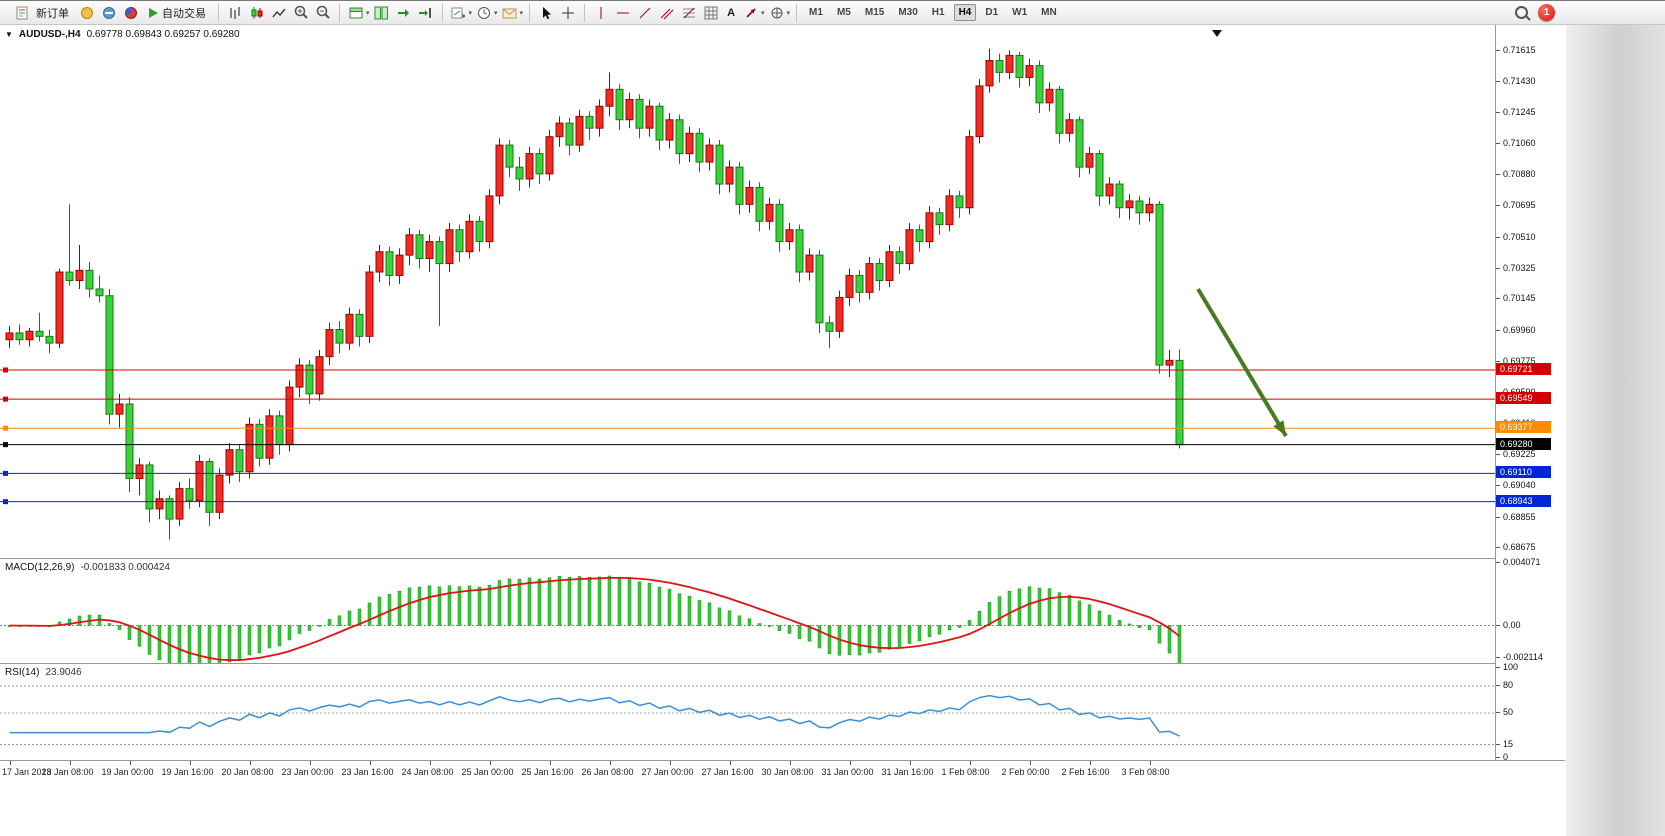 This screenshot has height=836, width=1665. What do you see at coordinates (607, 772) in the screenshot?
I see `time-axis-label: 26 Jan 08:00` at bounding box center [607, 772].